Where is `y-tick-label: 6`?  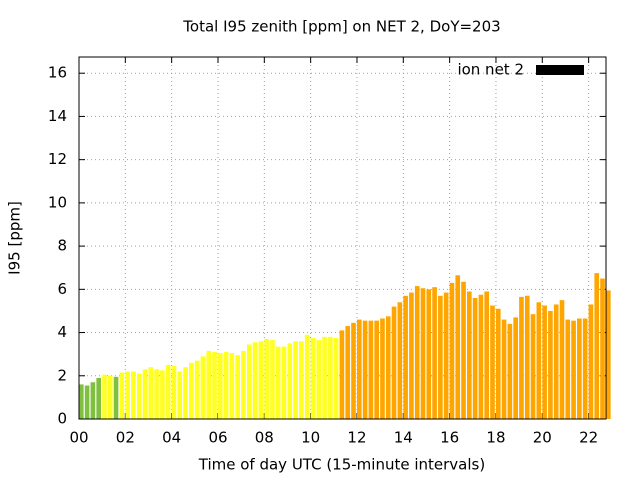
y-tick-label: 6 is located at coordinates (62, 289).